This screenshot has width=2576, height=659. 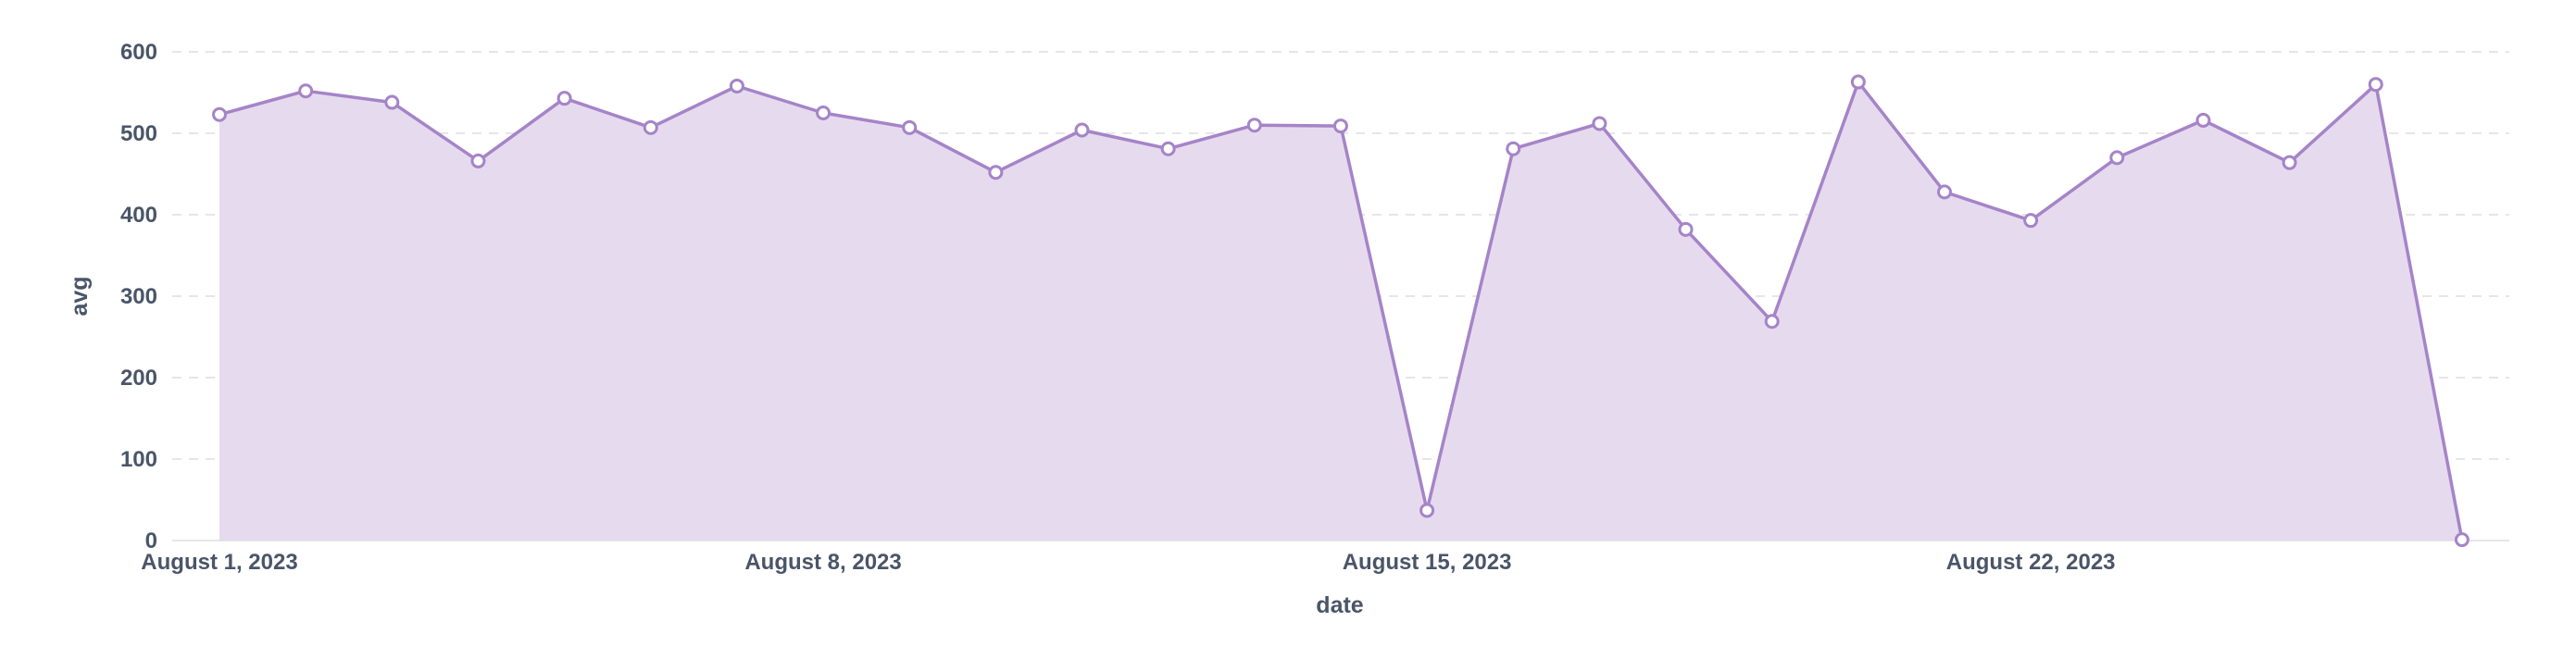 What do you see at coordinates (1340, 605) in the screenshot?
I see `x-axis-title: date` at bounding box center [1340, 605].